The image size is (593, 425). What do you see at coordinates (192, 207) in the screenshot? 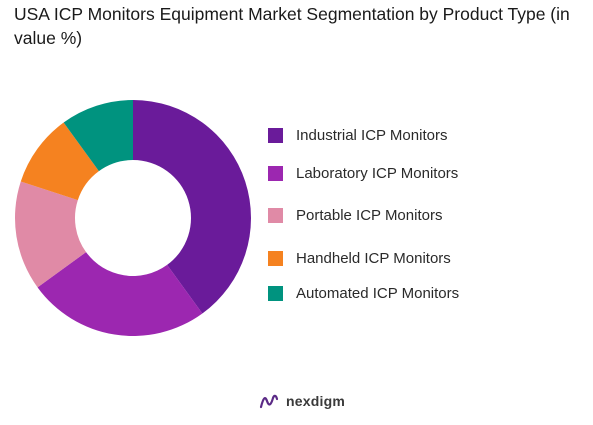
I see `donut-slice-industrial-icp-monitors` at bounding box center [192, 207].